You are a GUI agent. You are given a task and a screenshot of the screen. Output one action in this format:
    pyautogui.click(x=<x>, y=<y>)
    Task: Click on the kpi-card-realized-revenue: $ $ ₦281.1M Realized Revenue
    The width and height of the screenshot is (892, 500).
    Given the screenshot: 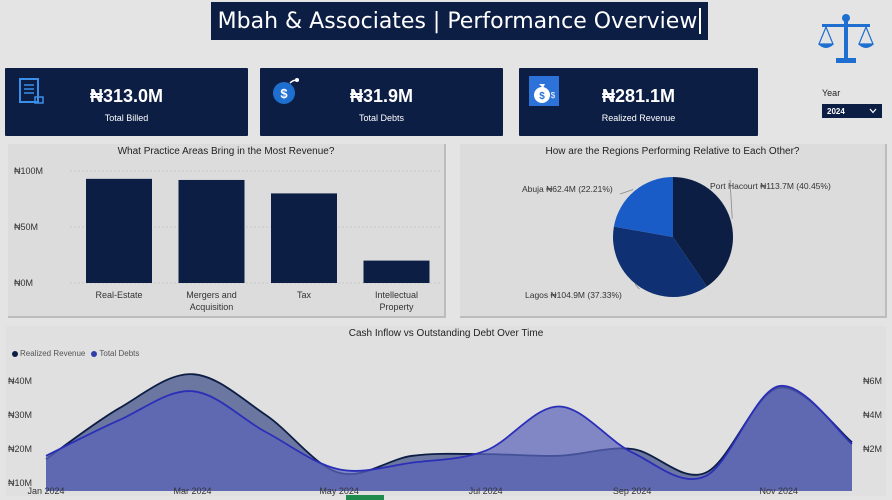 What is the action you would take?
    pyautogui.click(x=638, y=102)
    